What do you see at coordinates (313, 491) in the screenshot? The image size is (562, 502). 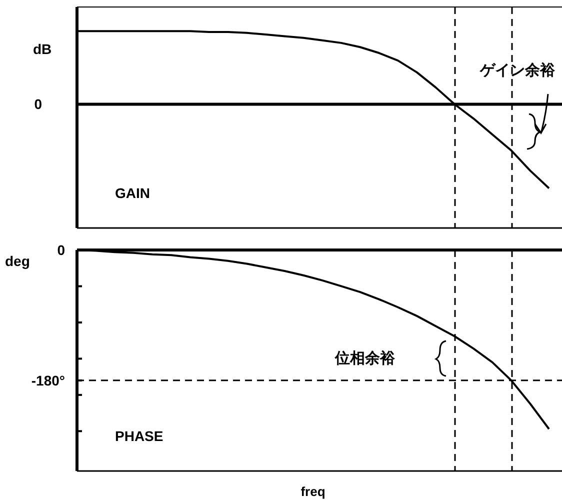 I see `x-axis-title: freq` at bounding box center [313, 491].